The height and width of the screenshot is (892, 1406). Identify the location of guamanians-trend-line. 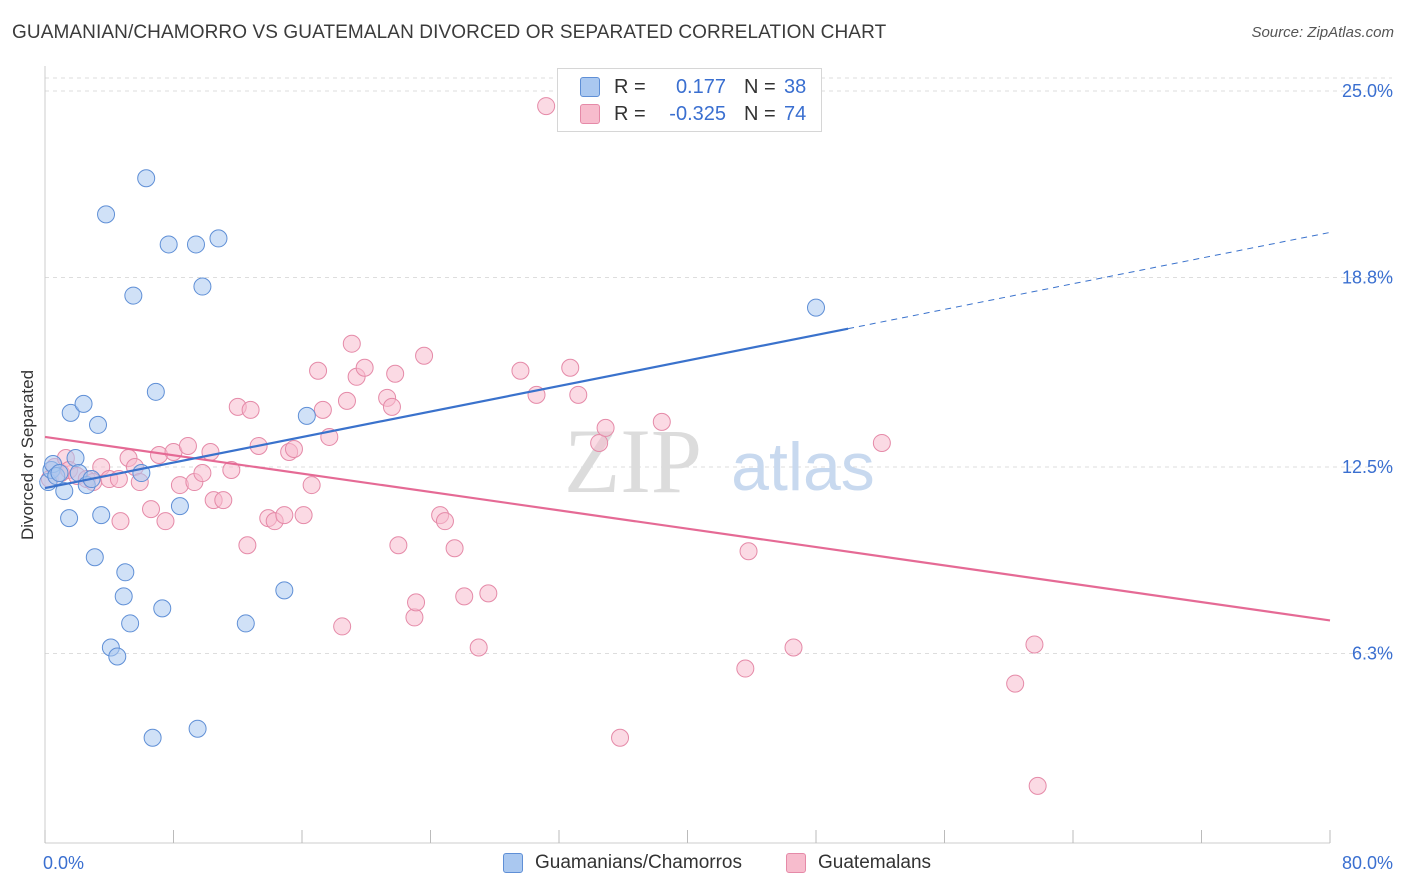
(446, 408).